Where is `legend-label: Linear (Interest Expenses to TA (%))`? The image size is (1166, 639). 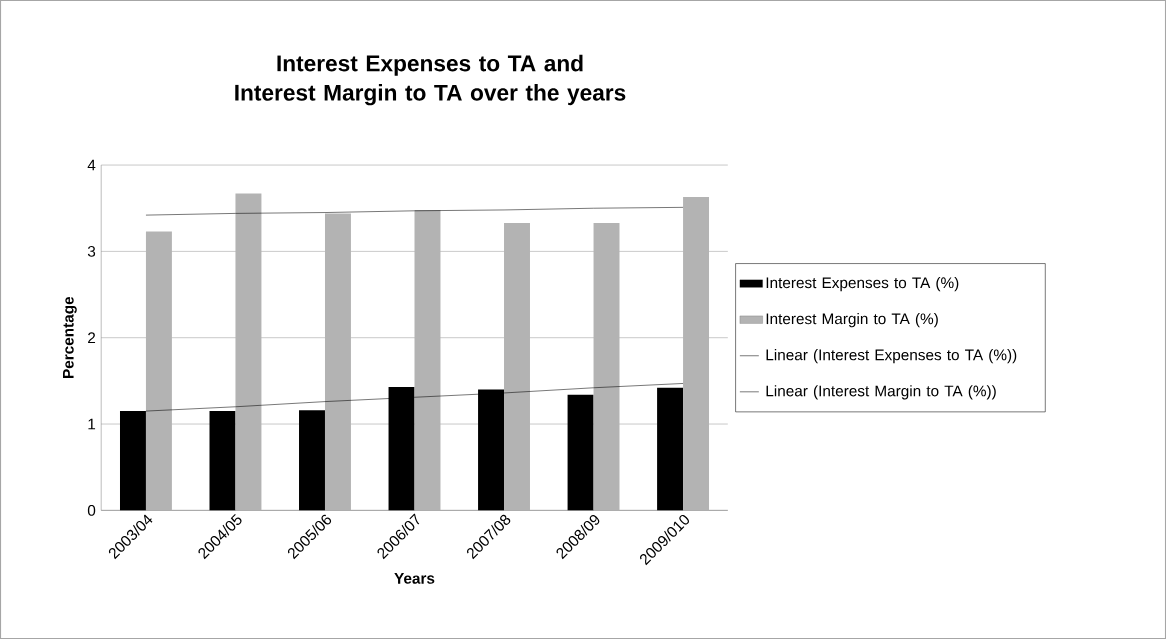 legend-label: Linear (Interest Expenses to TA (%)) is located at coordinates (891, 356).